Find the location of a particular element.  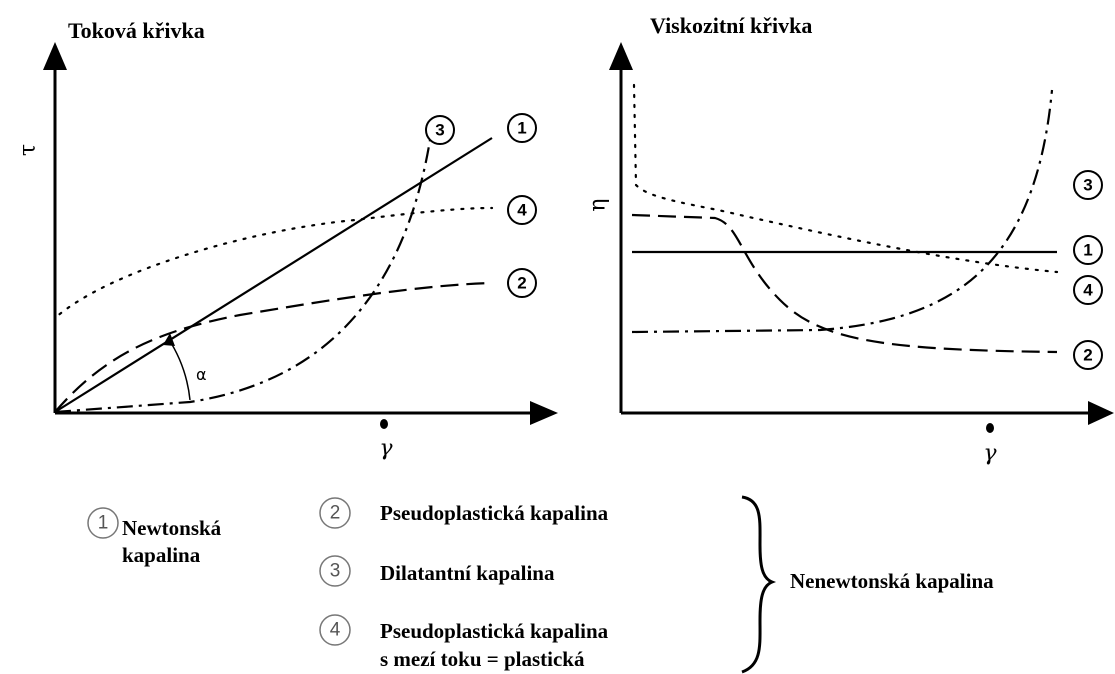

legend-number: 1 is located at coordinates (103, 523).